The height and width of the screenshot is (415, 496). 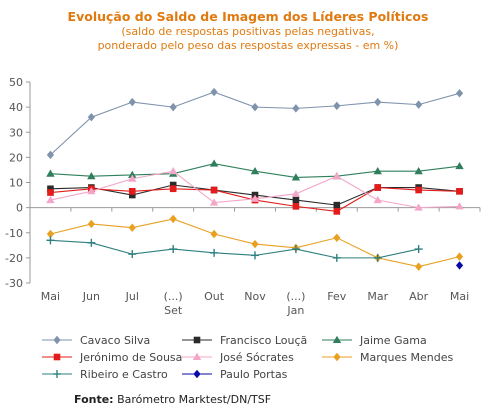 What do you see at coordinates (16, 157) in the screenshot?
I see `y-tick-label: 20` at bounding box center [16, 157].